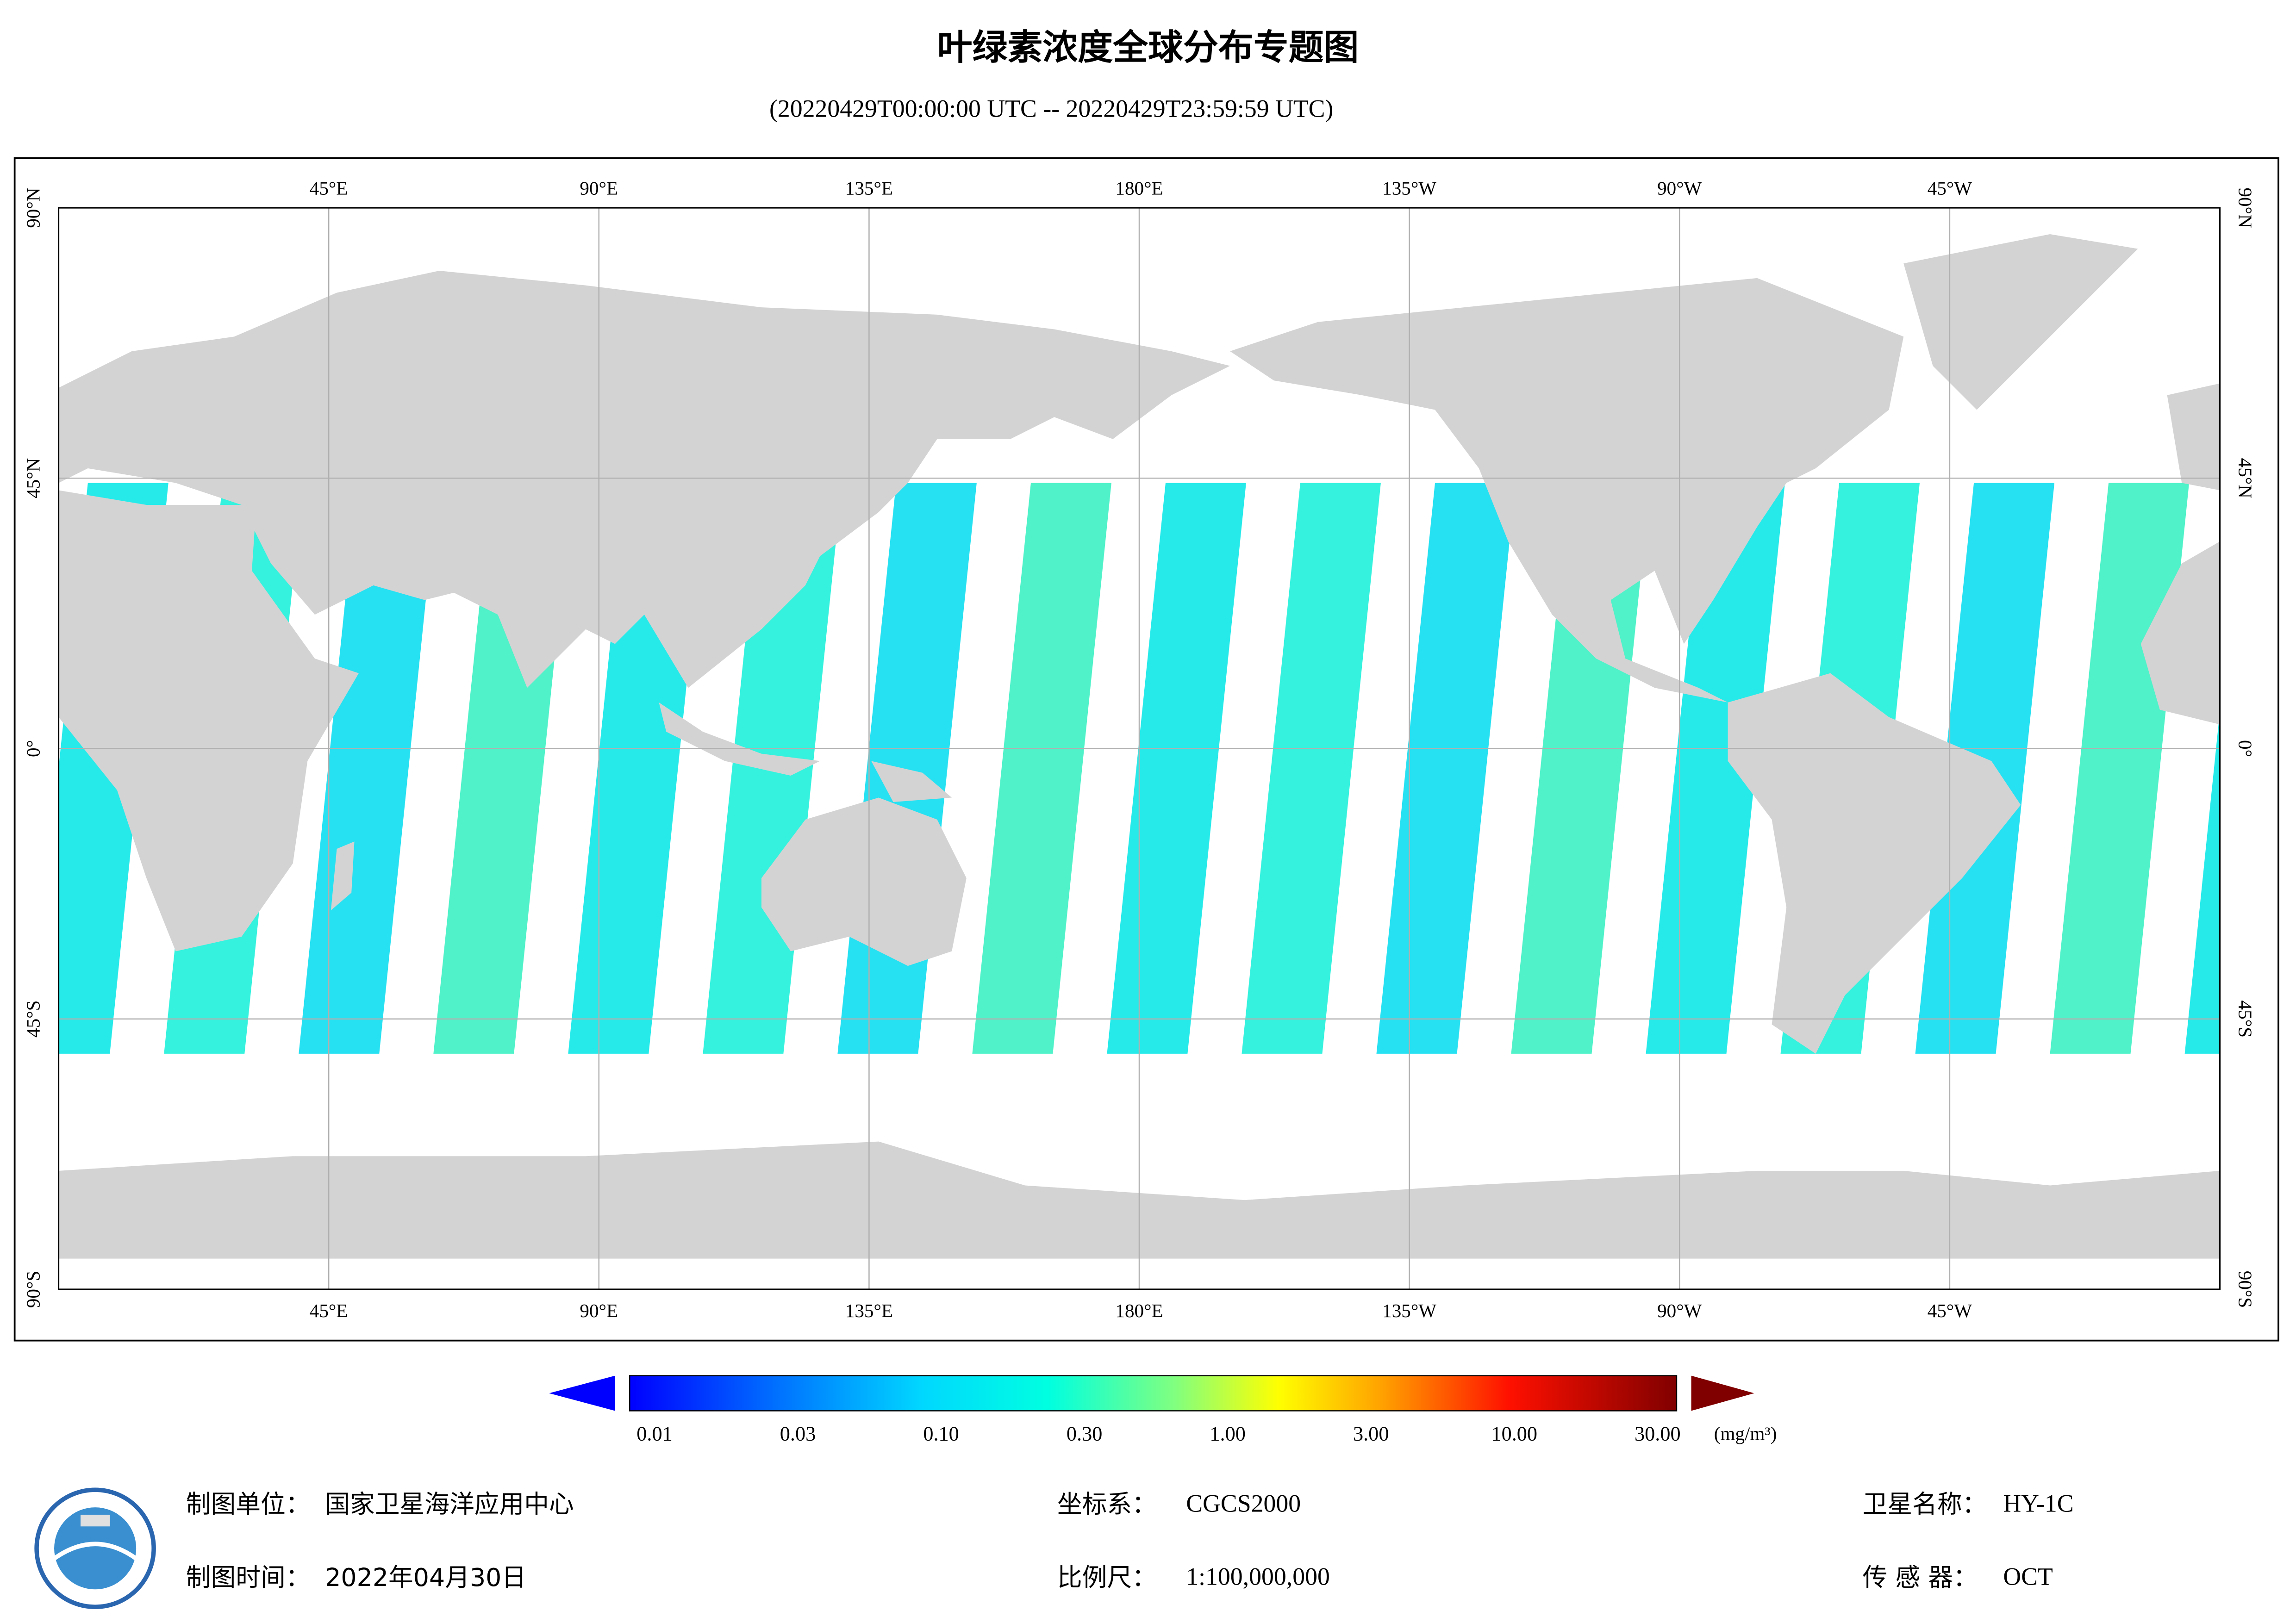 The height and width of the screenshot is (1623, 2296). What do you see at coordinates (1084, 1433) in the screenshot?
I see `colorbar-tick-label: 0.30` at bounding box center [1084, 1433].